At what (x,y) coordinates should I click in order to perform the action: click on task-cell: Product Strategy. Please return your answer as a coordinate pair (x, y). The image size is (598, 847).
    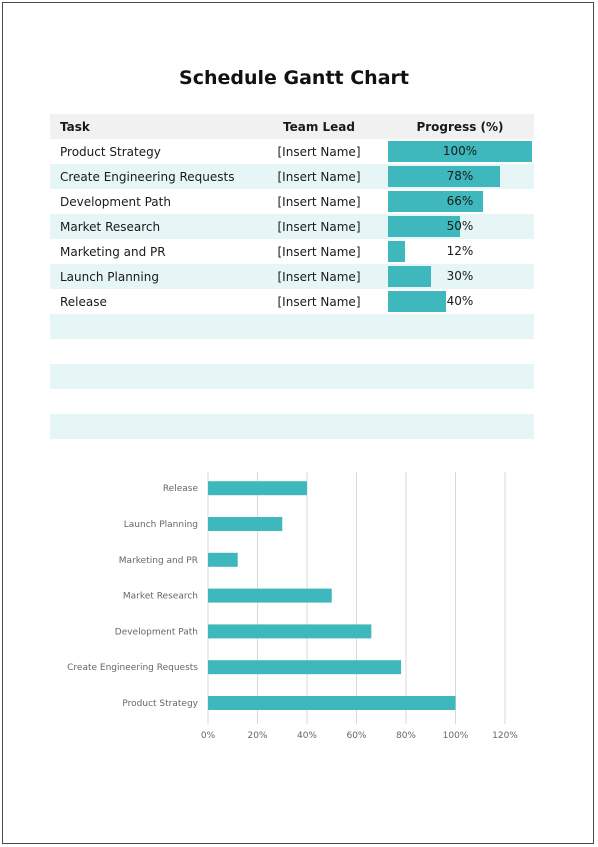
    Looking at the image, I should click on (110, 151).